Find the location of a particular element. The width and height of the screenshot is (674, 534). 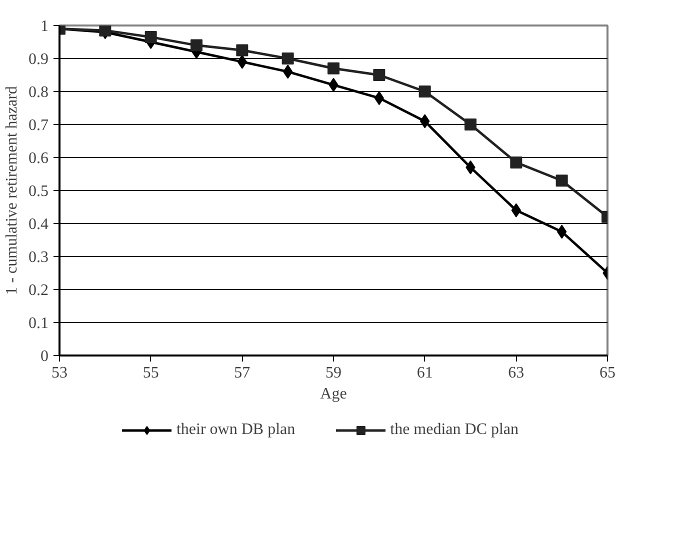

x-tick-label: 55 is located at coordinates (150, 373).